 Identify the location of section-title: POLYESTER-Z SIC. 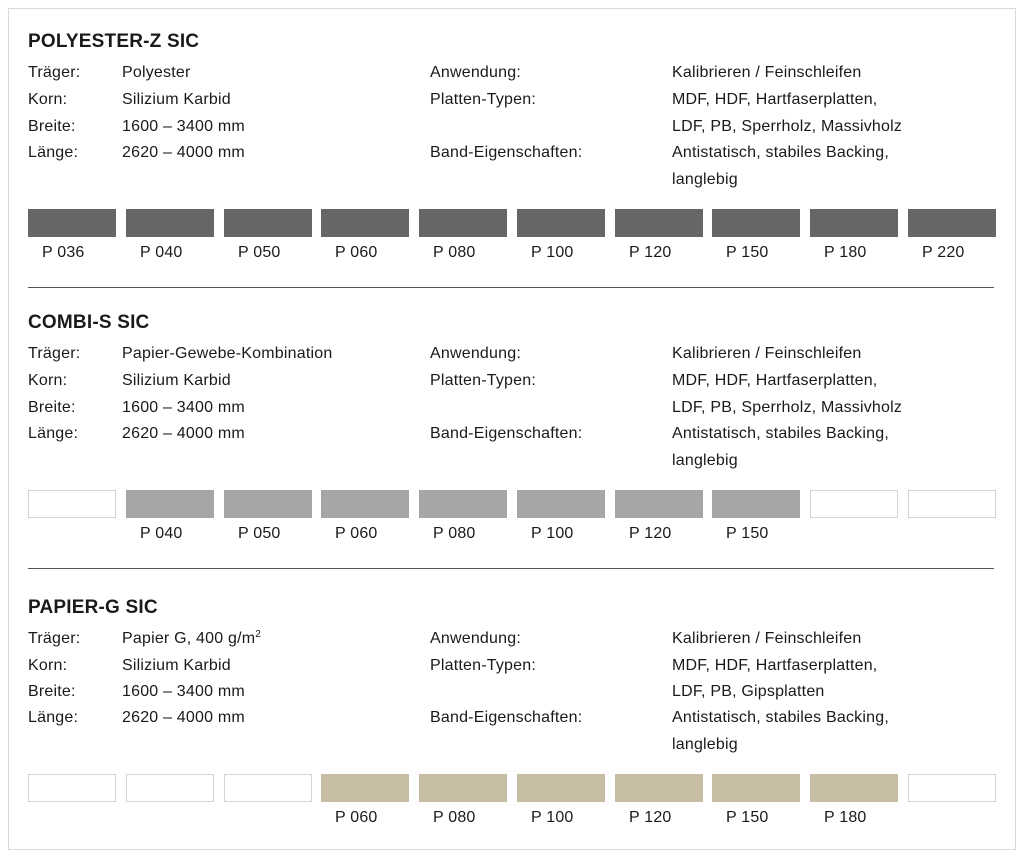
(114, 41).